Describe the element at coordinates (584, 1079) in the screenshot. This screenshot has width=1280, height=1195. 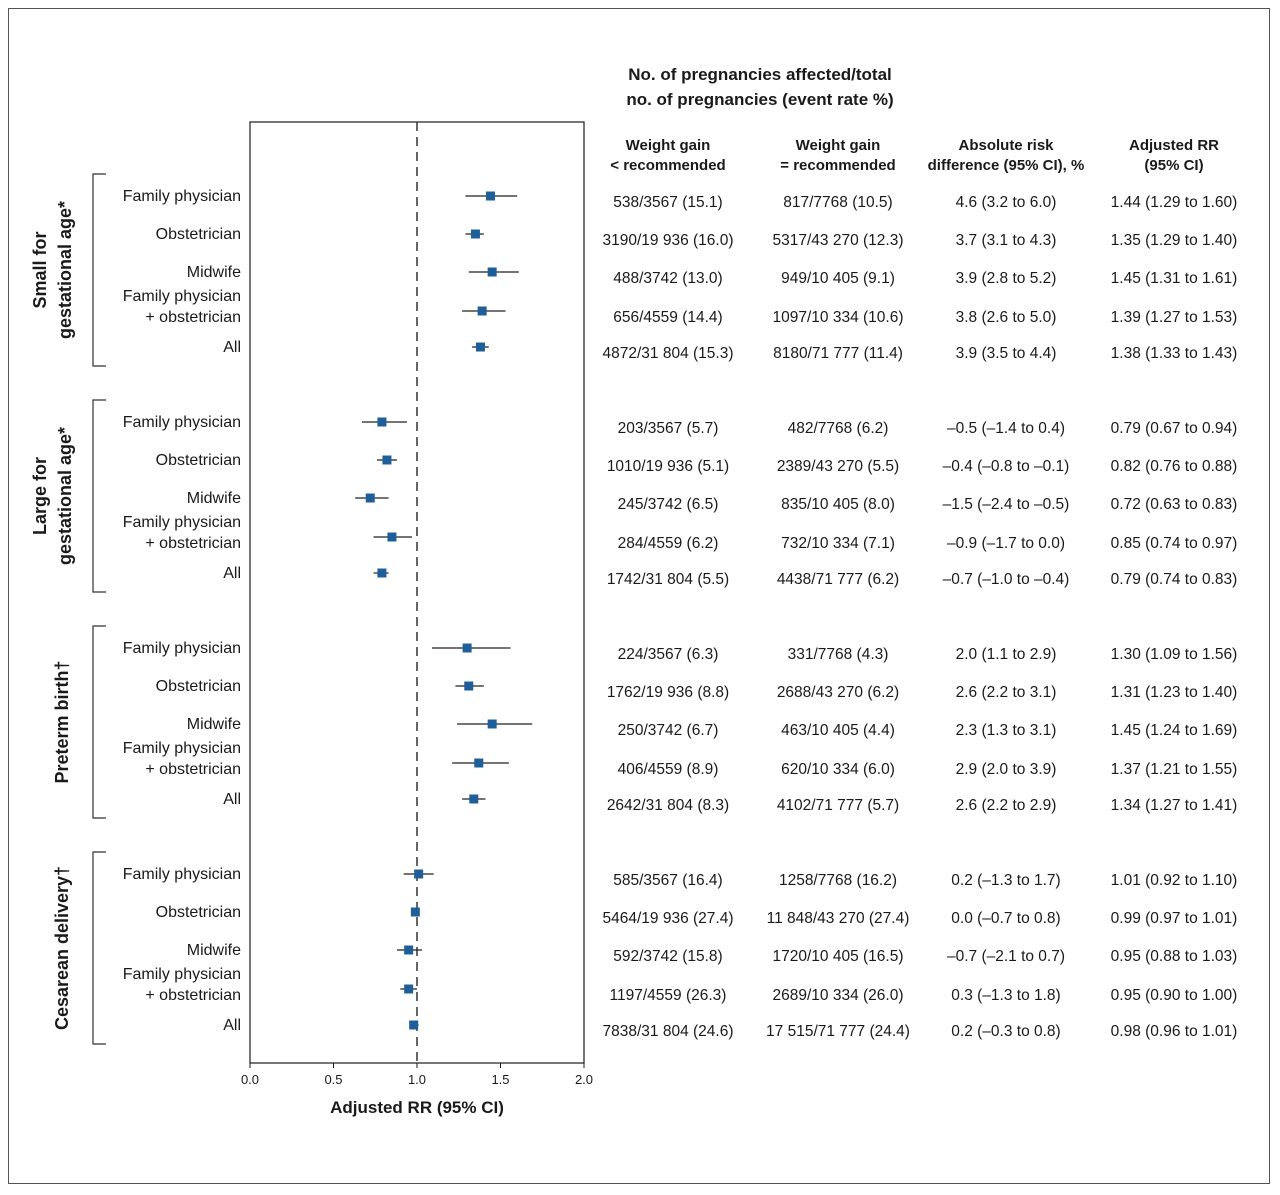
I see `x-tick-label: 2.0` at that location.